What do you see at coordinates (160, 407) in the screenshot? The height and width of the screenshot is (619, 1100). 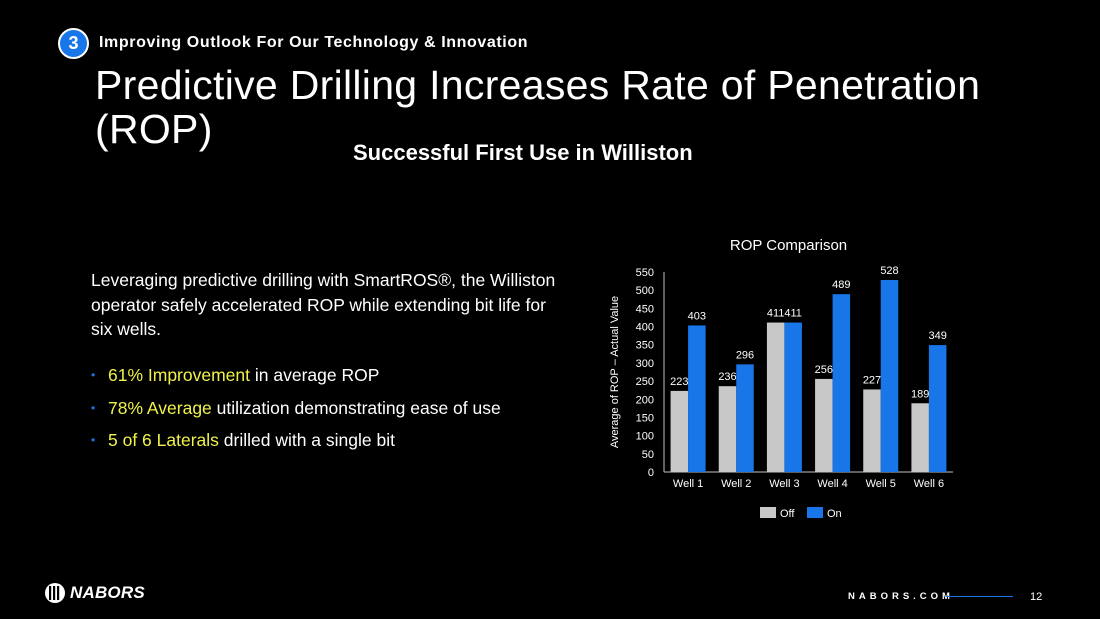 I see `bullet-highlight: 78% Average` at bounding box center [160, 407].